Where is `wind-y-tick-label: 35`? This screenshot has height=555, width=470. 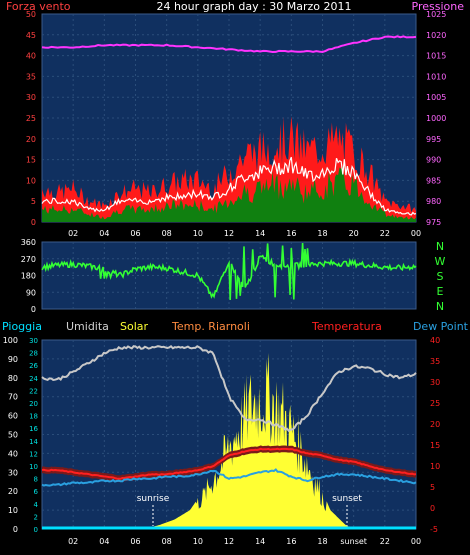
wind-y-tick-label: 35 is located at coordinates (31, 76).